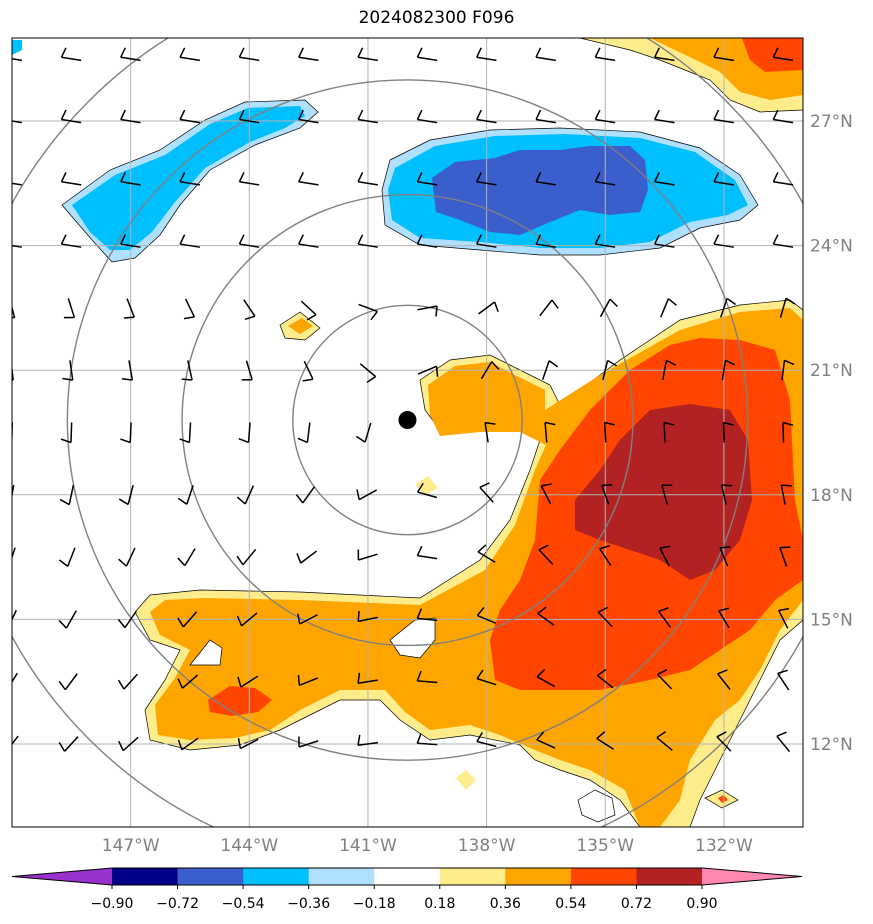  Describe the element at coordinates (249, 846) in the screenshot. I see `lon-tick-label: 144°W` at that location.